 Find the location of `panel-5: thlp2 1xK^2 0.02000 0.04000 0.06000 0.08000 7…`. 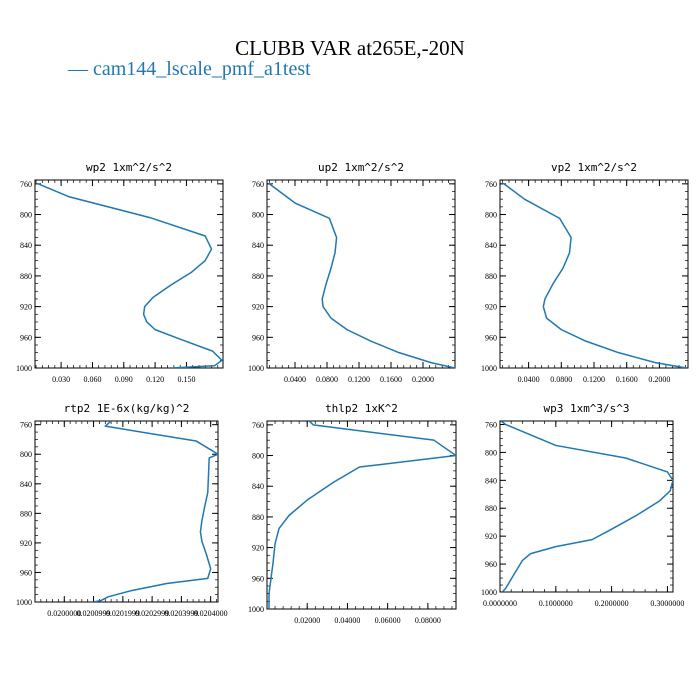

panel-5: thlp2 1xK^2 0.02000 0.04000 0.06000 0.08000 7… is located at coordinates (352, 513).